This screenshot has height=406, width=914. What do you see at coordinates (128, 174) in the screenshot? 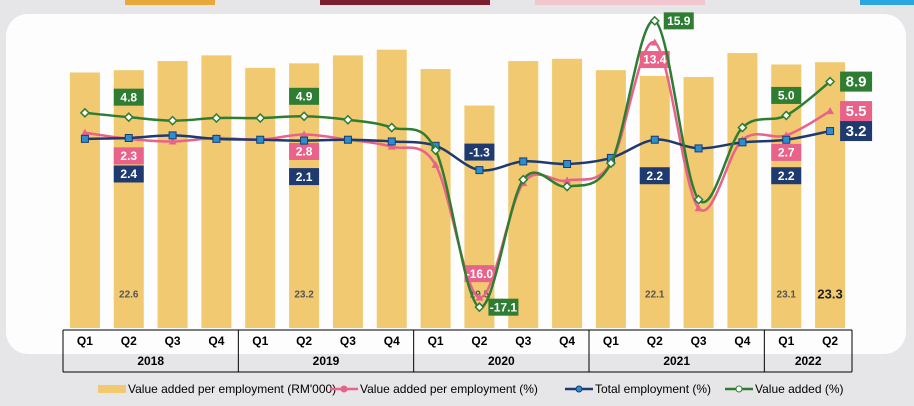
I see `data-label-text: 2.4` at bounding box center [128, 174].